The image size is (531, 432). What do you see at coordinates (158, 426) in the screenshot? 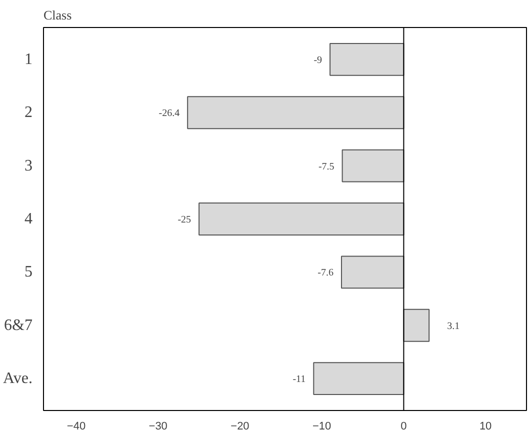
I see `x-tick-label: −30` at bounding box center [158, 426].